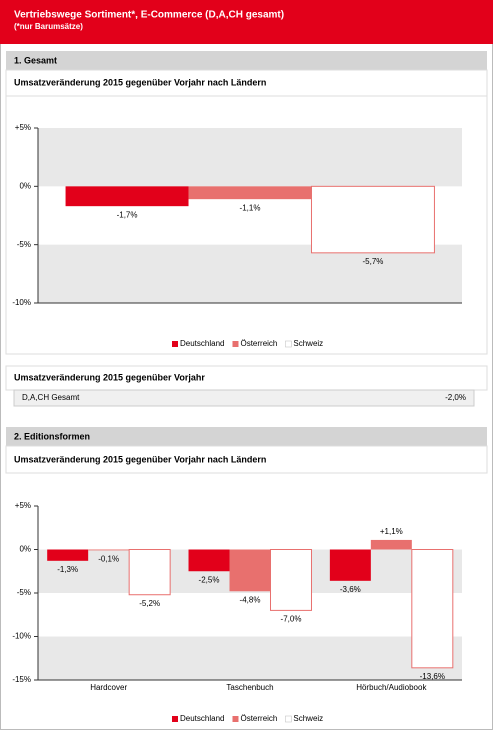 Image resolution: width=493 pixels, height=730 pixels. What do you see at coordinates (21, 679) in the screenshot?
I see `y-tick-label: -15%` at bounding box center [21, 679].